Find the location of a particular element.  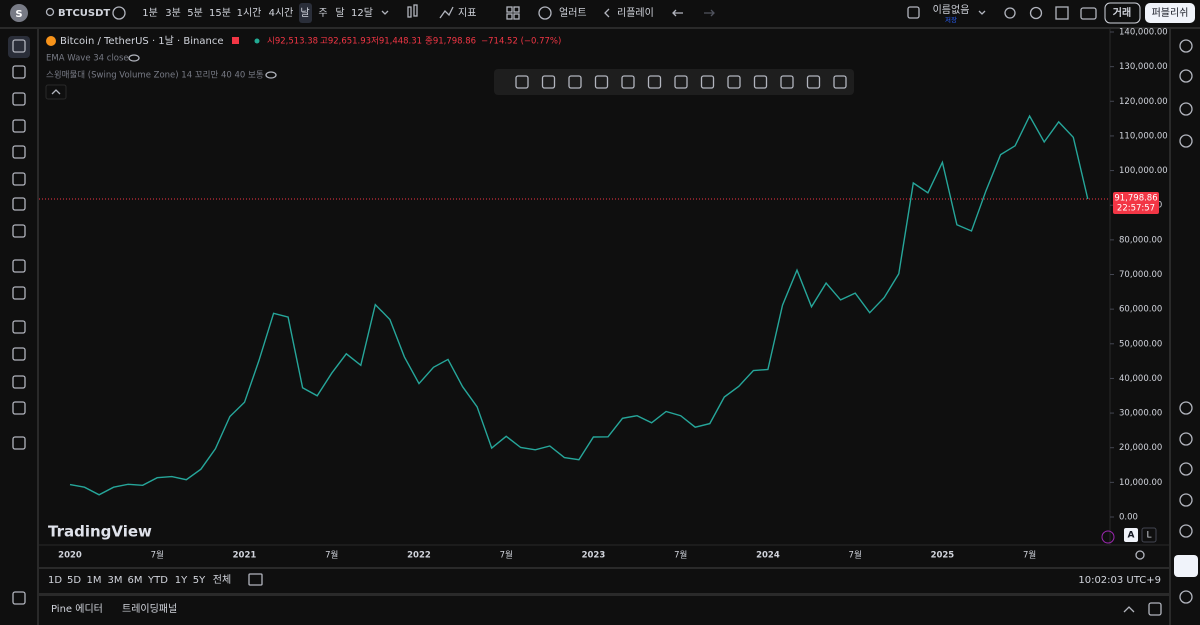

interval: 날 is located at coordinates (304, 13).